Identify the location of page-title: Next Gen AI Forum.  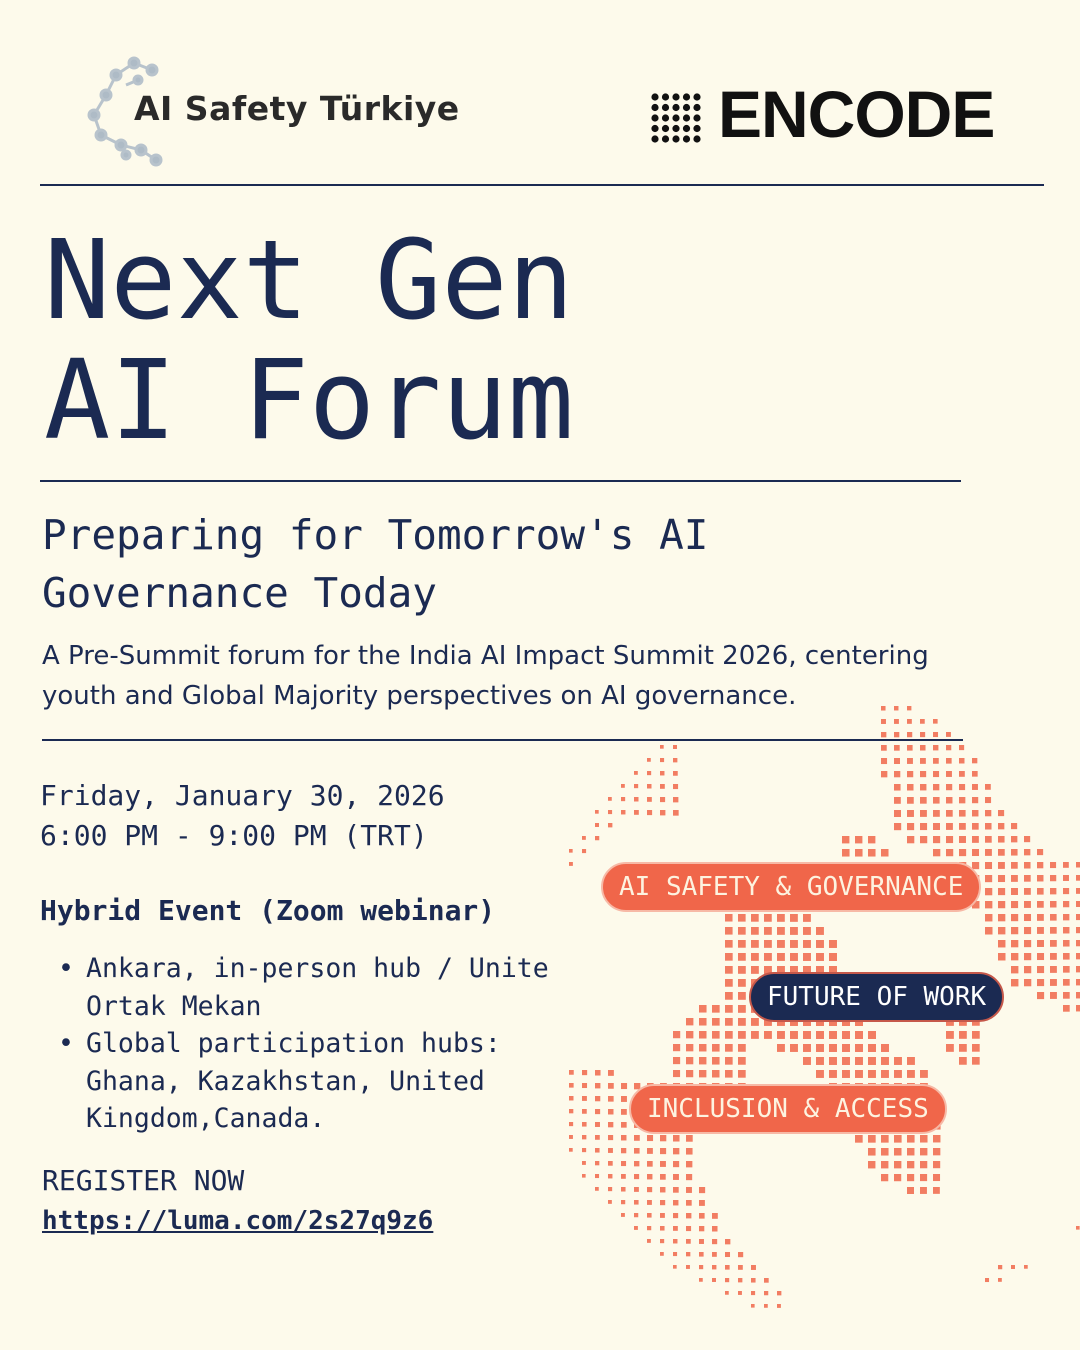
(309, 340).